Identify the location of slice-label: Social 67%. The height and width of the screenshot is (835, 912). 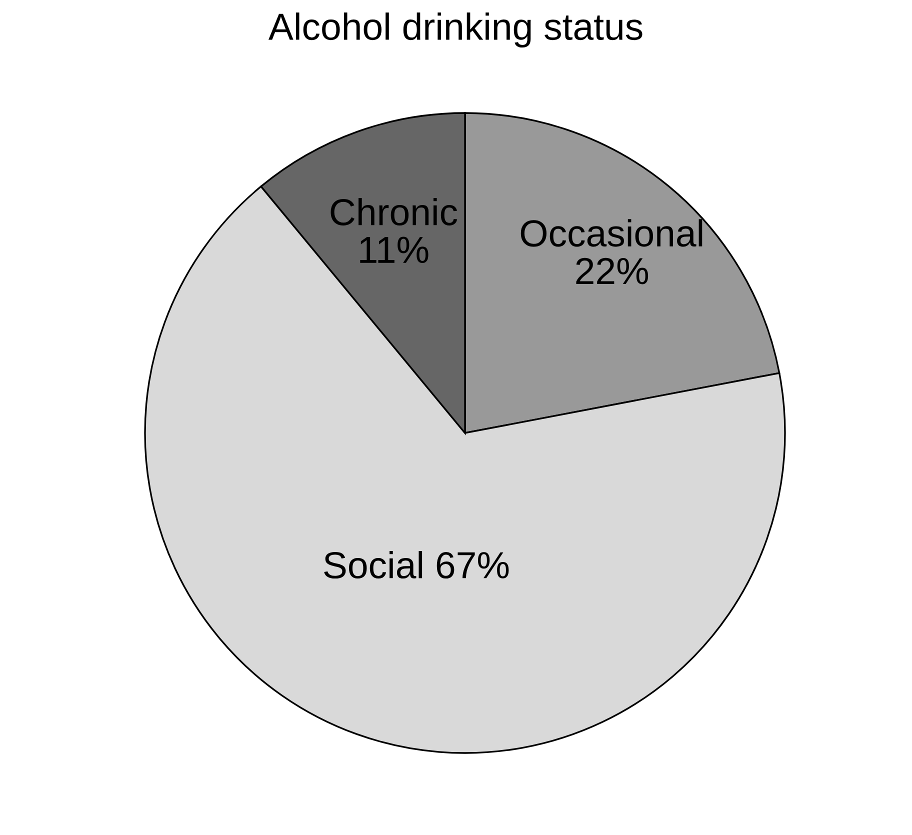
(416, 565).